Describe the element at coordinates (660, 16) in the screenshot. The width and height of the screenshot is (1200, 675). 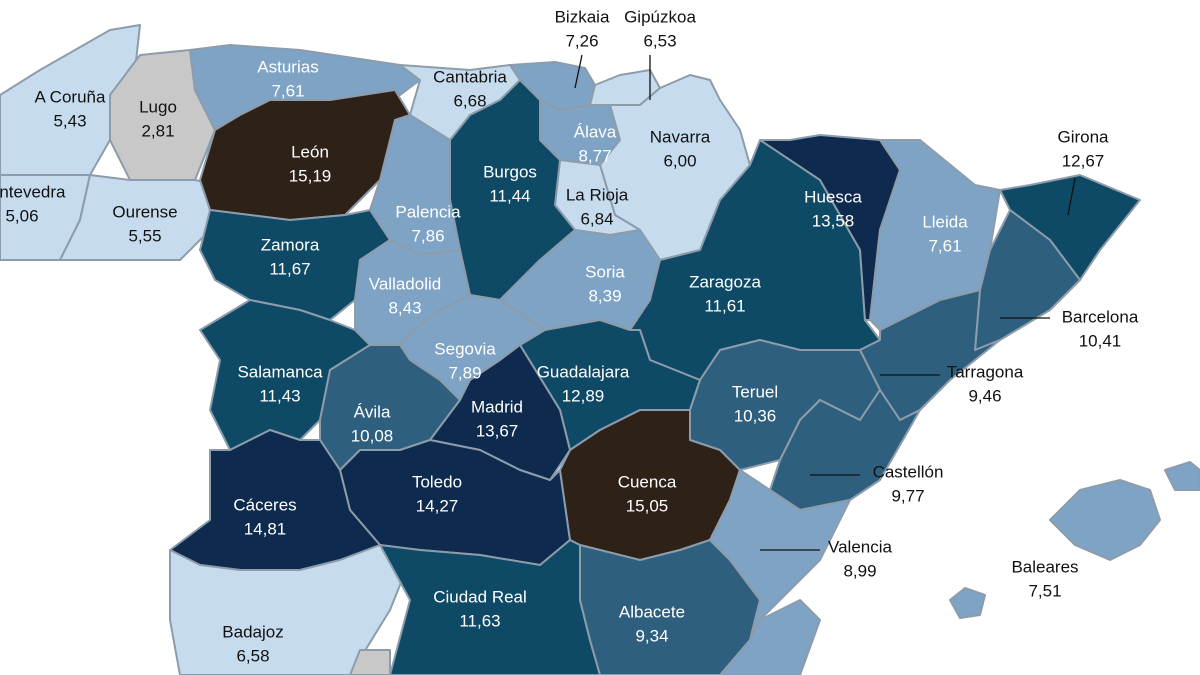
I see `province-name: Gipúzkoa` at that location.